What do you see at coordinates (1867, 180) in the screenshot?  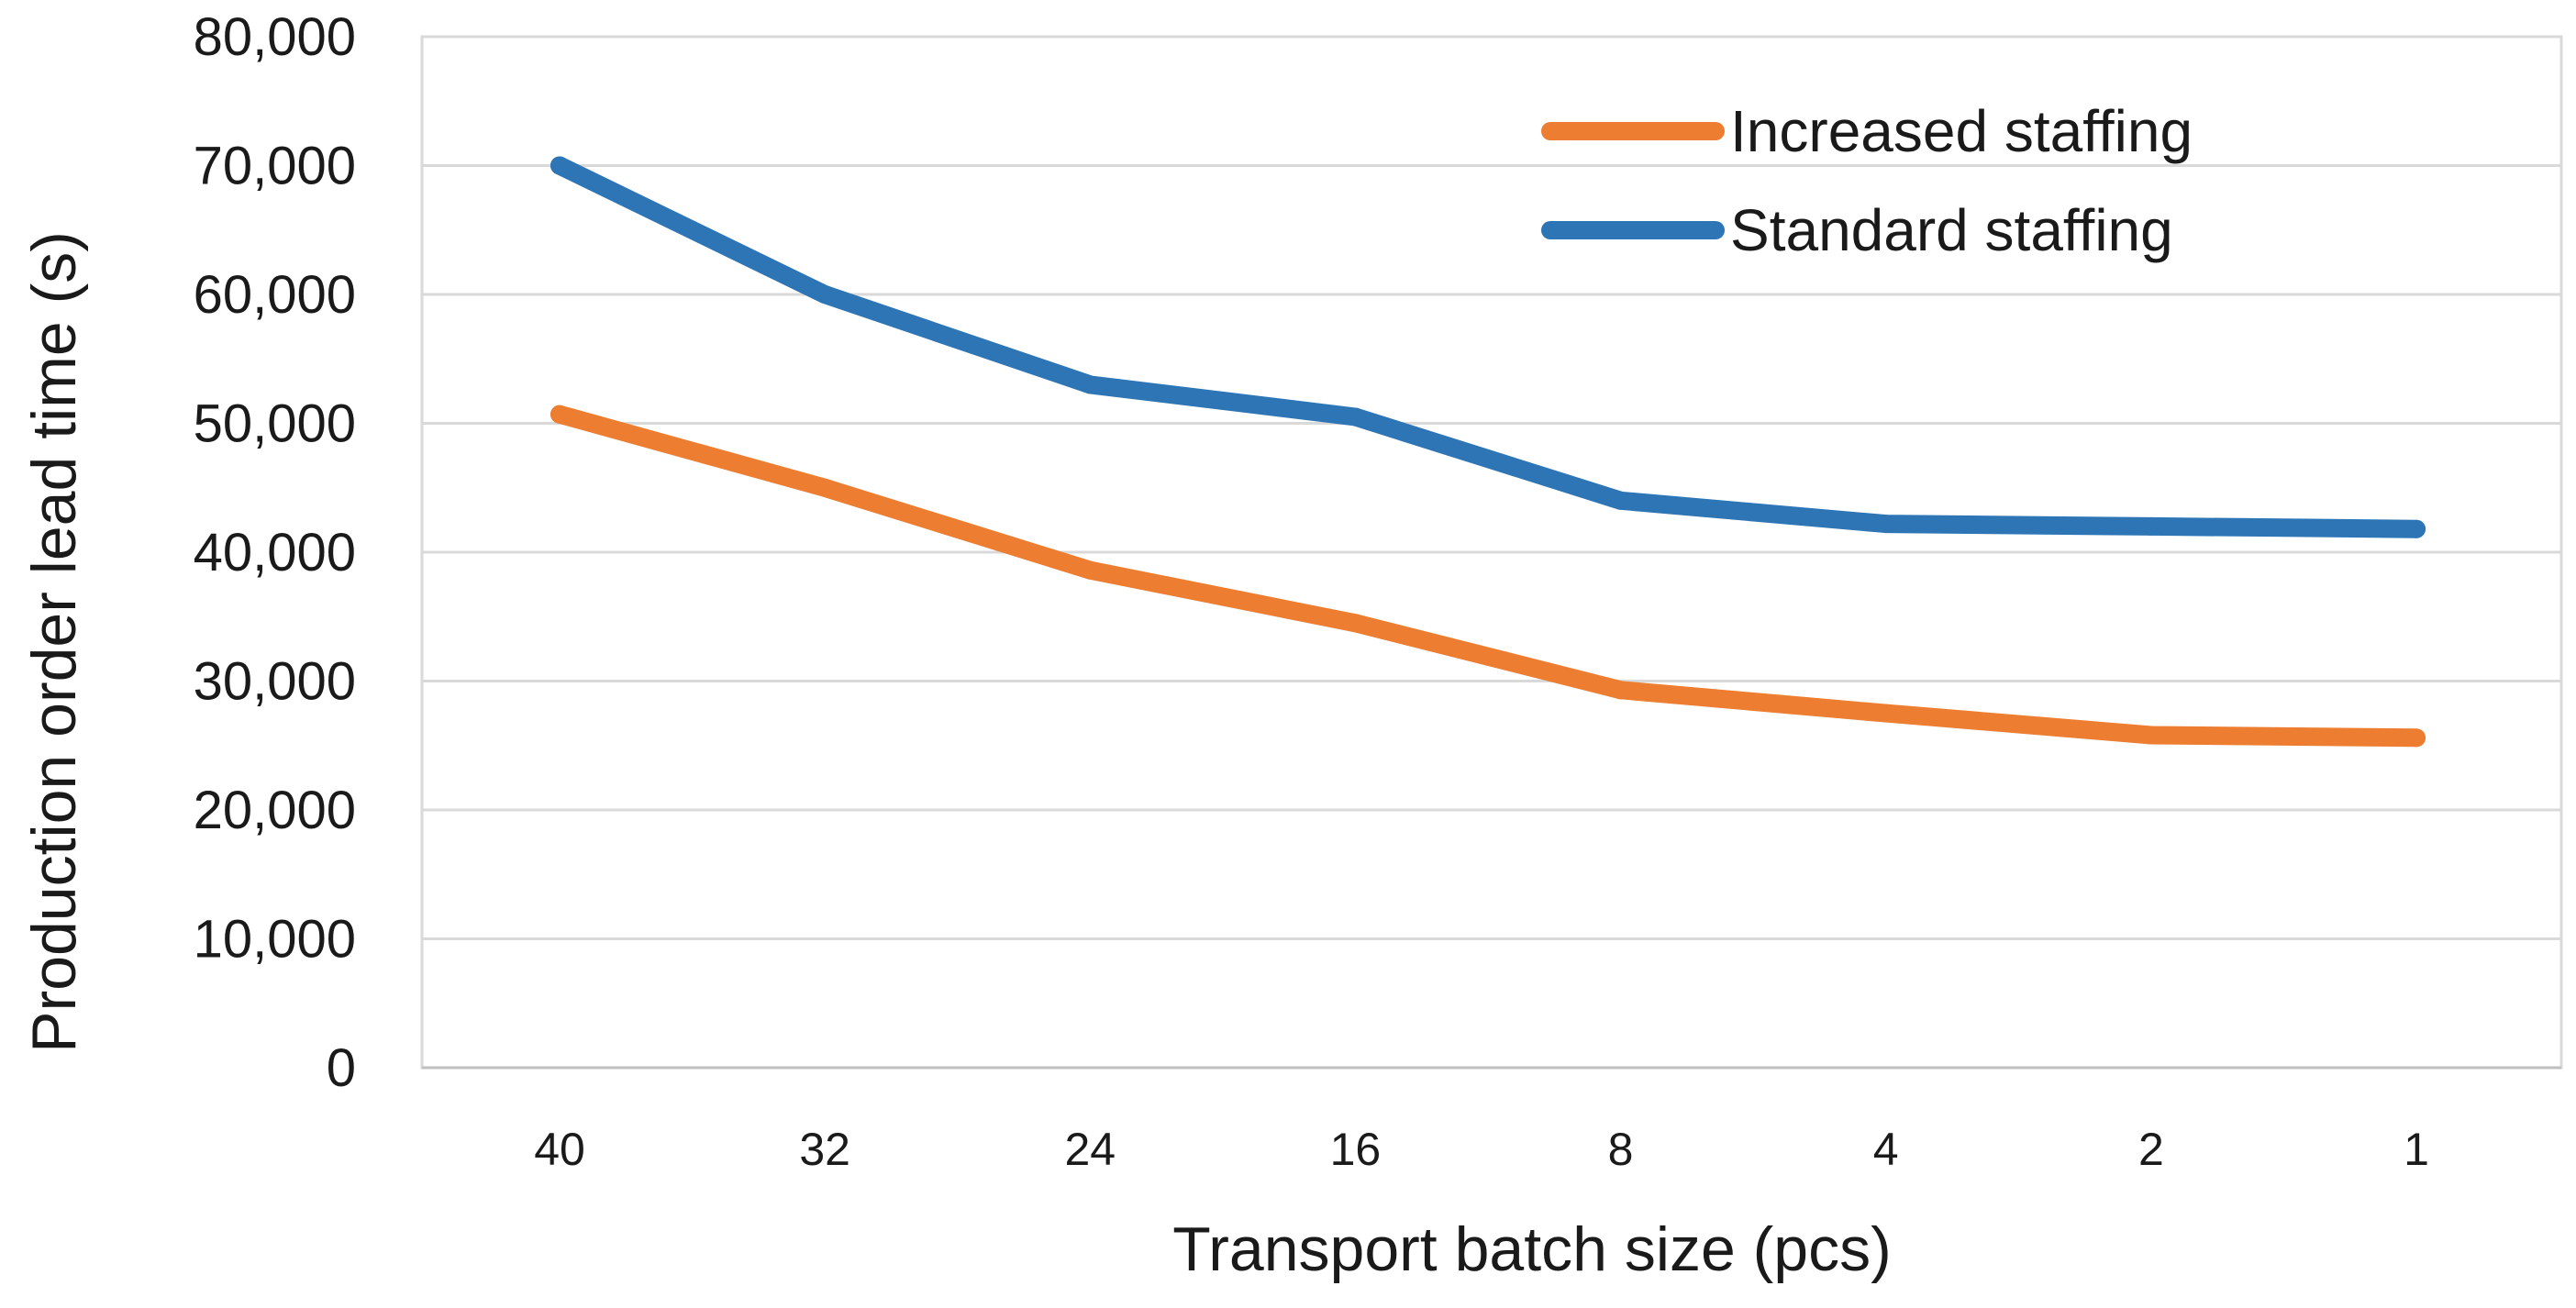 I see `legend: Increased staffing Standard staffing` at bounding box center [1867, 180].